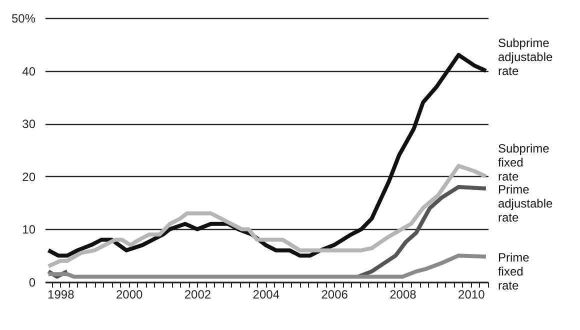 The height and width of the screenshot is (330, 580). Describe the element at coordinates (266, 295) in the screenshot. I see `x-tick-label: 2004` at that location.